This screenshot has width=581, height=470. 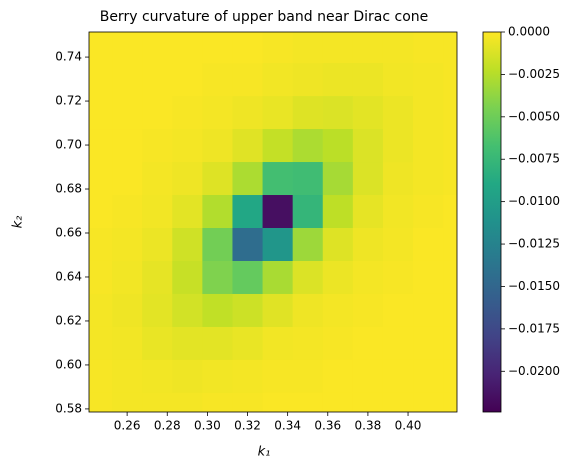 What do you see at coordinates (534, 201) in the screenshot?
I see `colorbar-tick-label: −0.0100` at bounding box center [534, 201].